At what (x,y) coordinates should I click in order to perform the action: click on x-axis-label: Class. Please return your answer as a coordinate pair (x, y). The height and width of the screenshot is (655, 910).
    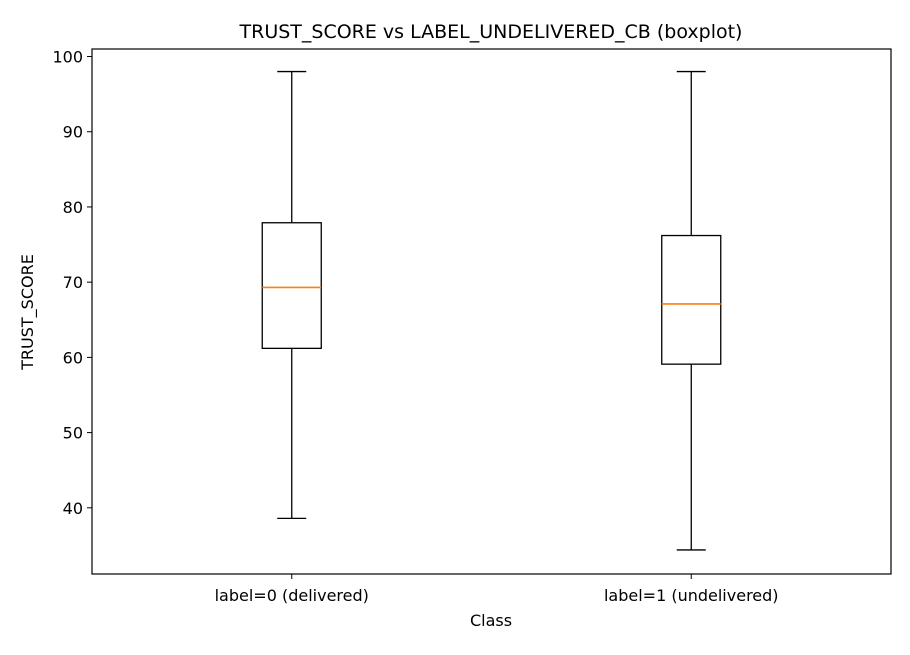
    Looking at the image, I should click on (491, 620).